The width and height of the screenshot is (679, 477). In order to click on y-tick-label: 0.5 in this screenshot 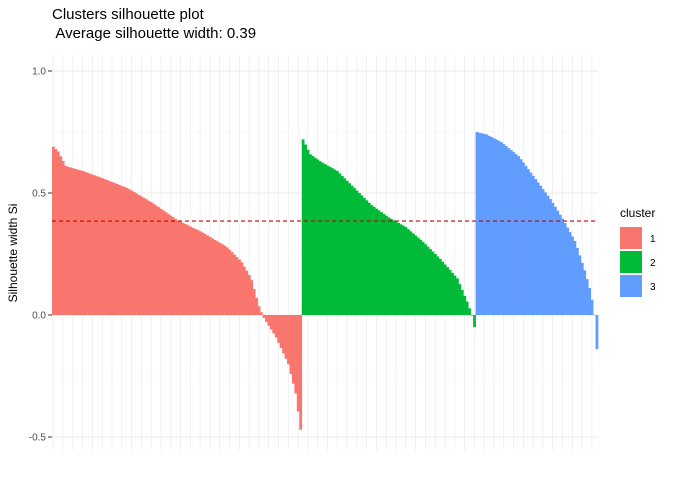, I will do `click(39, 194)`.